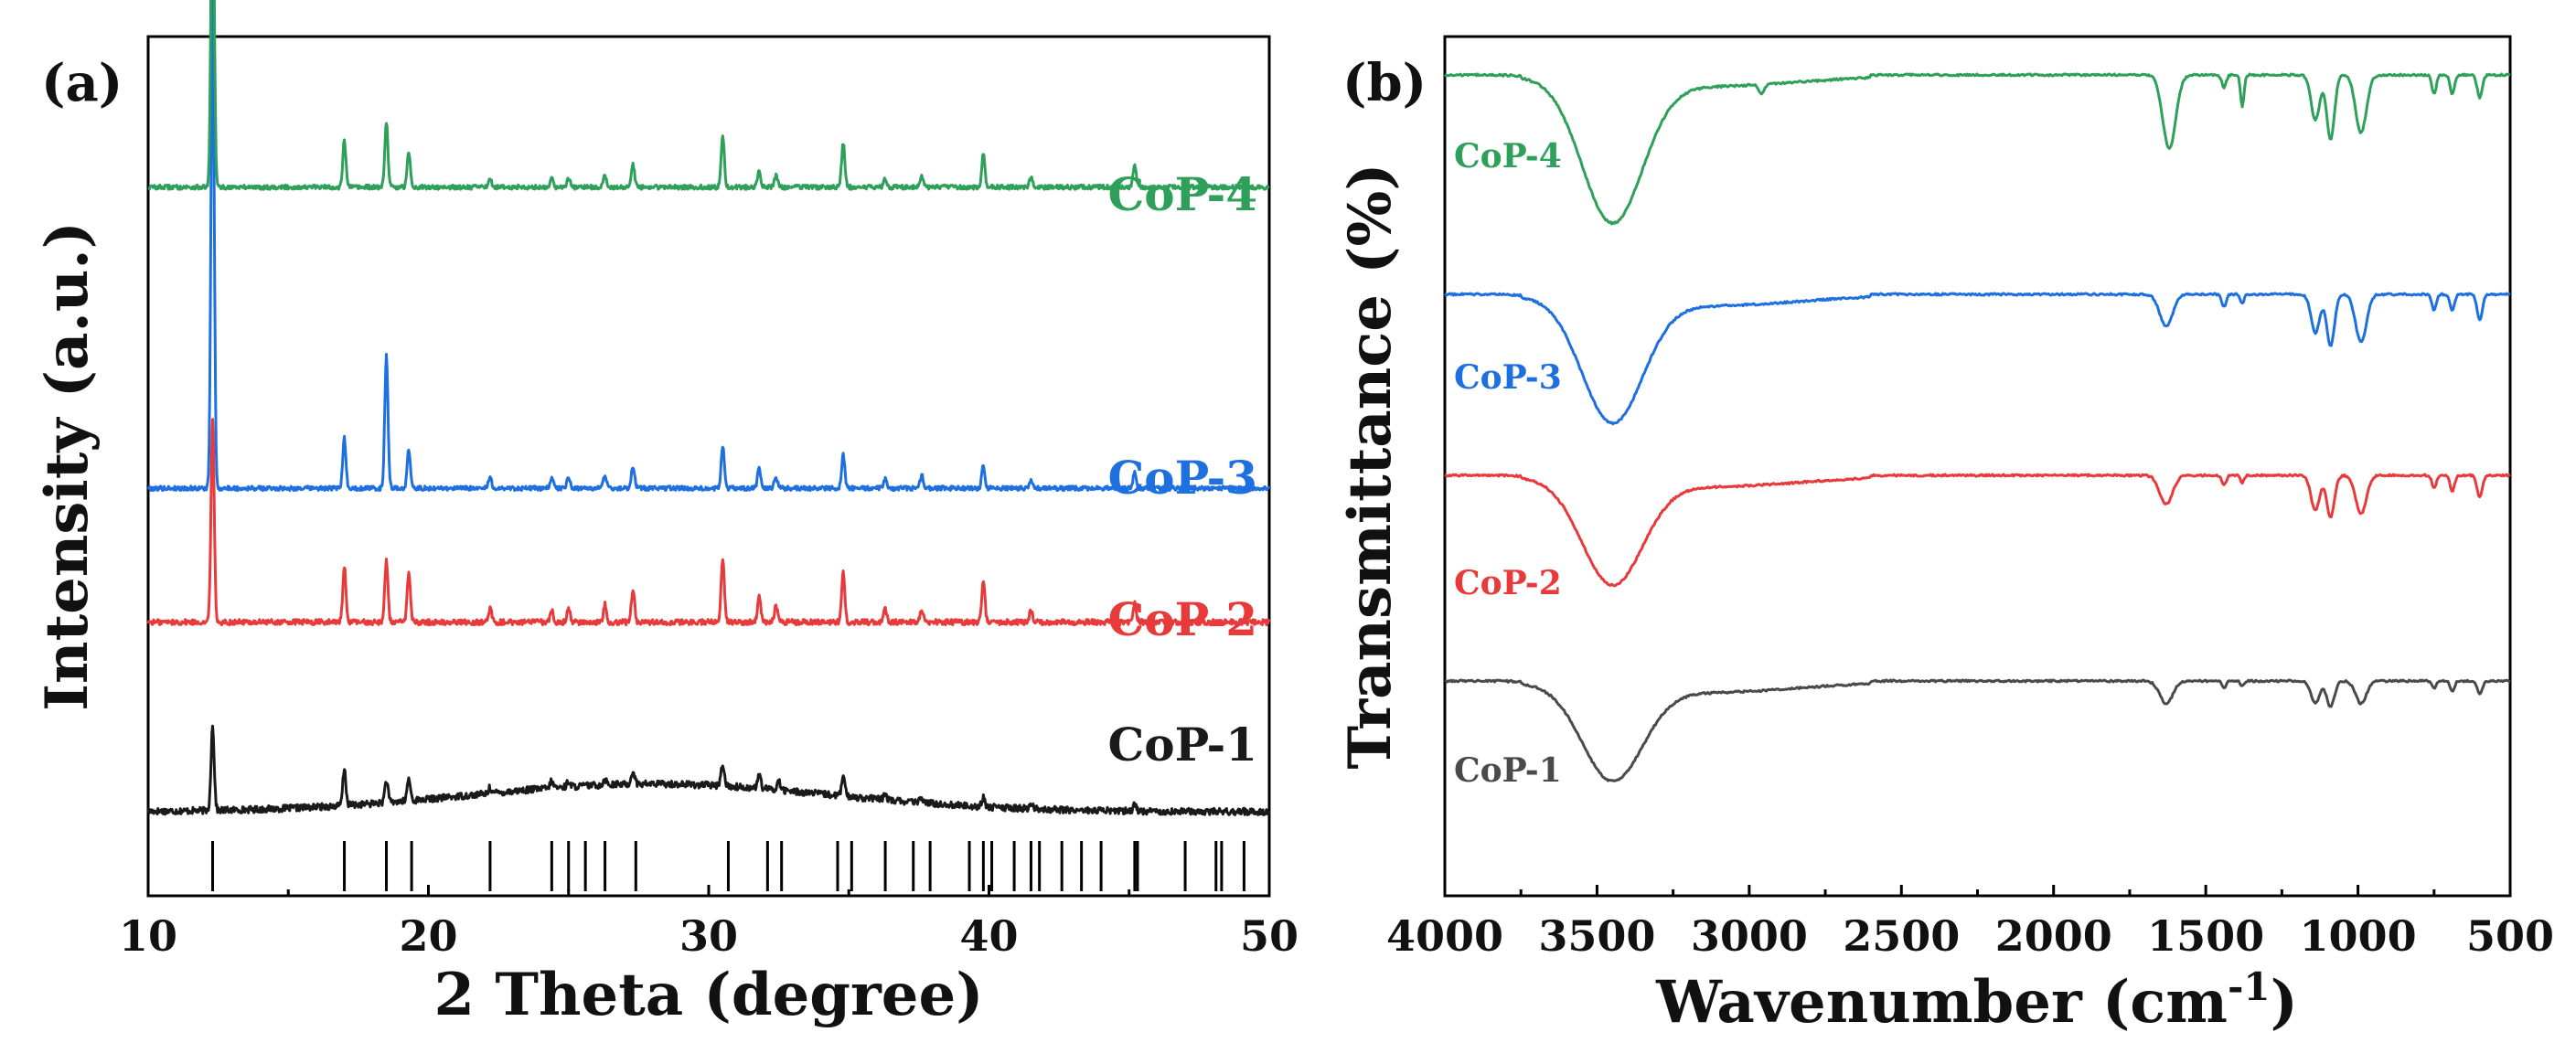  Describe the element at coordinates (82, 83) in the screenshot. I see `panel-label-a: (a)` at that location.